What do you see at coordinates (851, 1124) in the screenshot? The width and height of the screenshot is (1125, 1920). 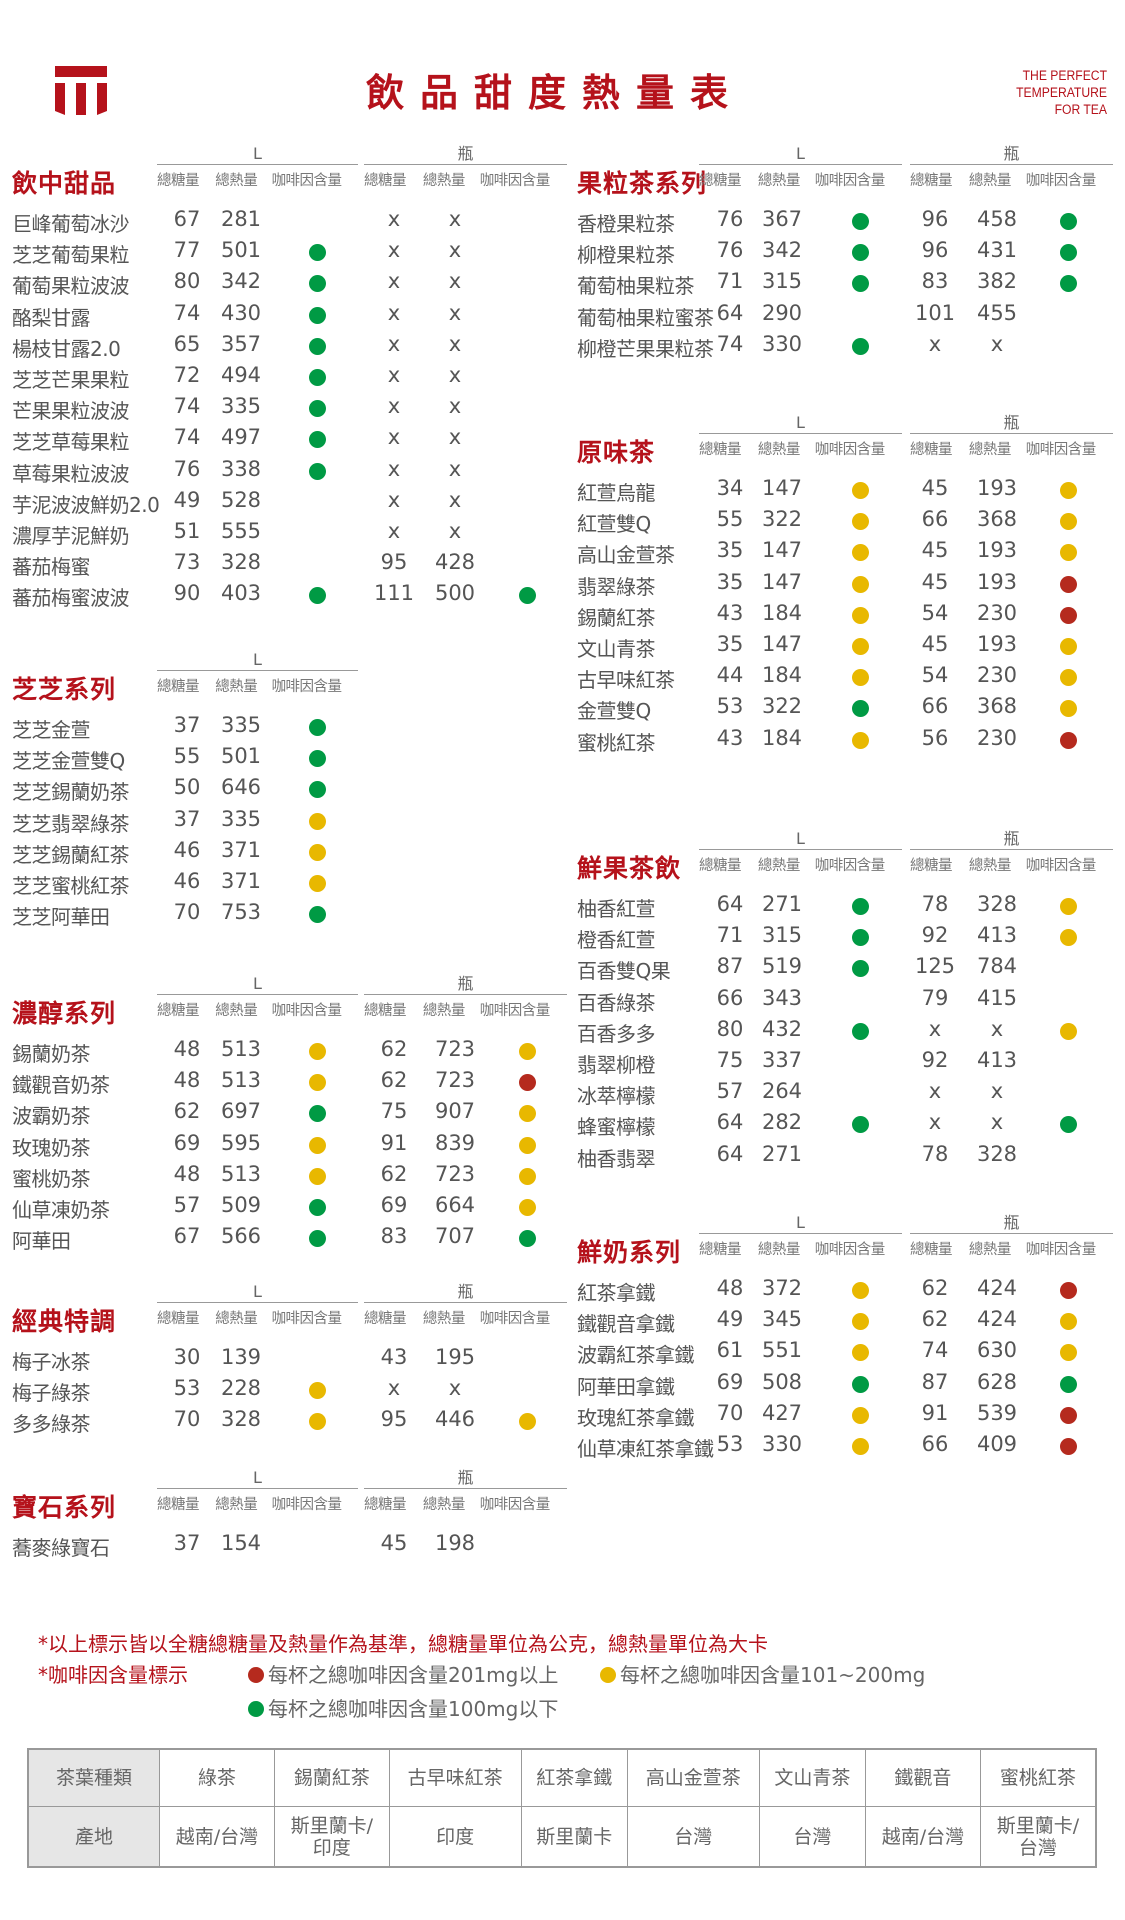 I see `table-row: 蜂蜜檸檬 64 282 x x` at bounding box center [851, 1124].